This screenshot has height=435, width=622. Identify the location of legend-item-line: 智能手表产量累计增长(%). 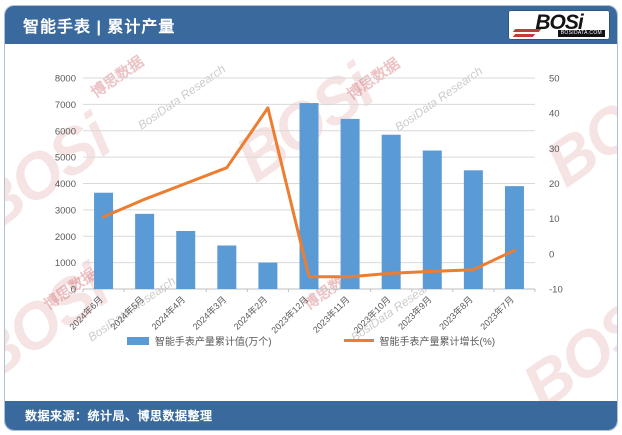
(419, 340).